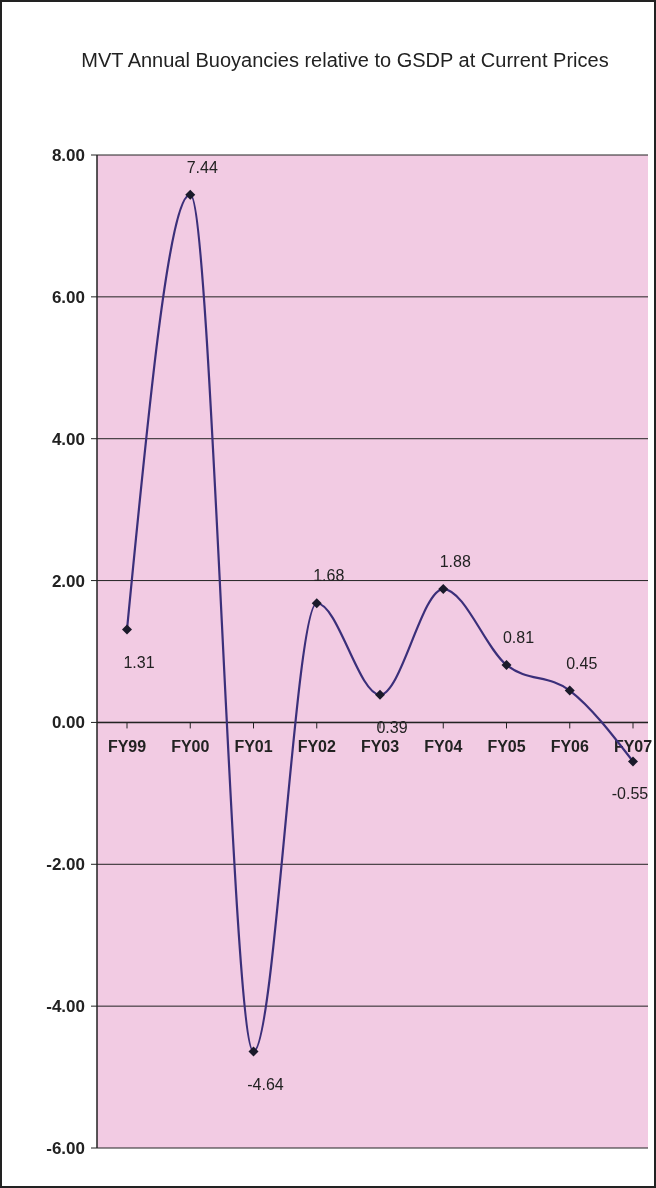  Describe the element at coordinates (582, 663) in the screenshot. I see `data-label: 0.45` at that location.